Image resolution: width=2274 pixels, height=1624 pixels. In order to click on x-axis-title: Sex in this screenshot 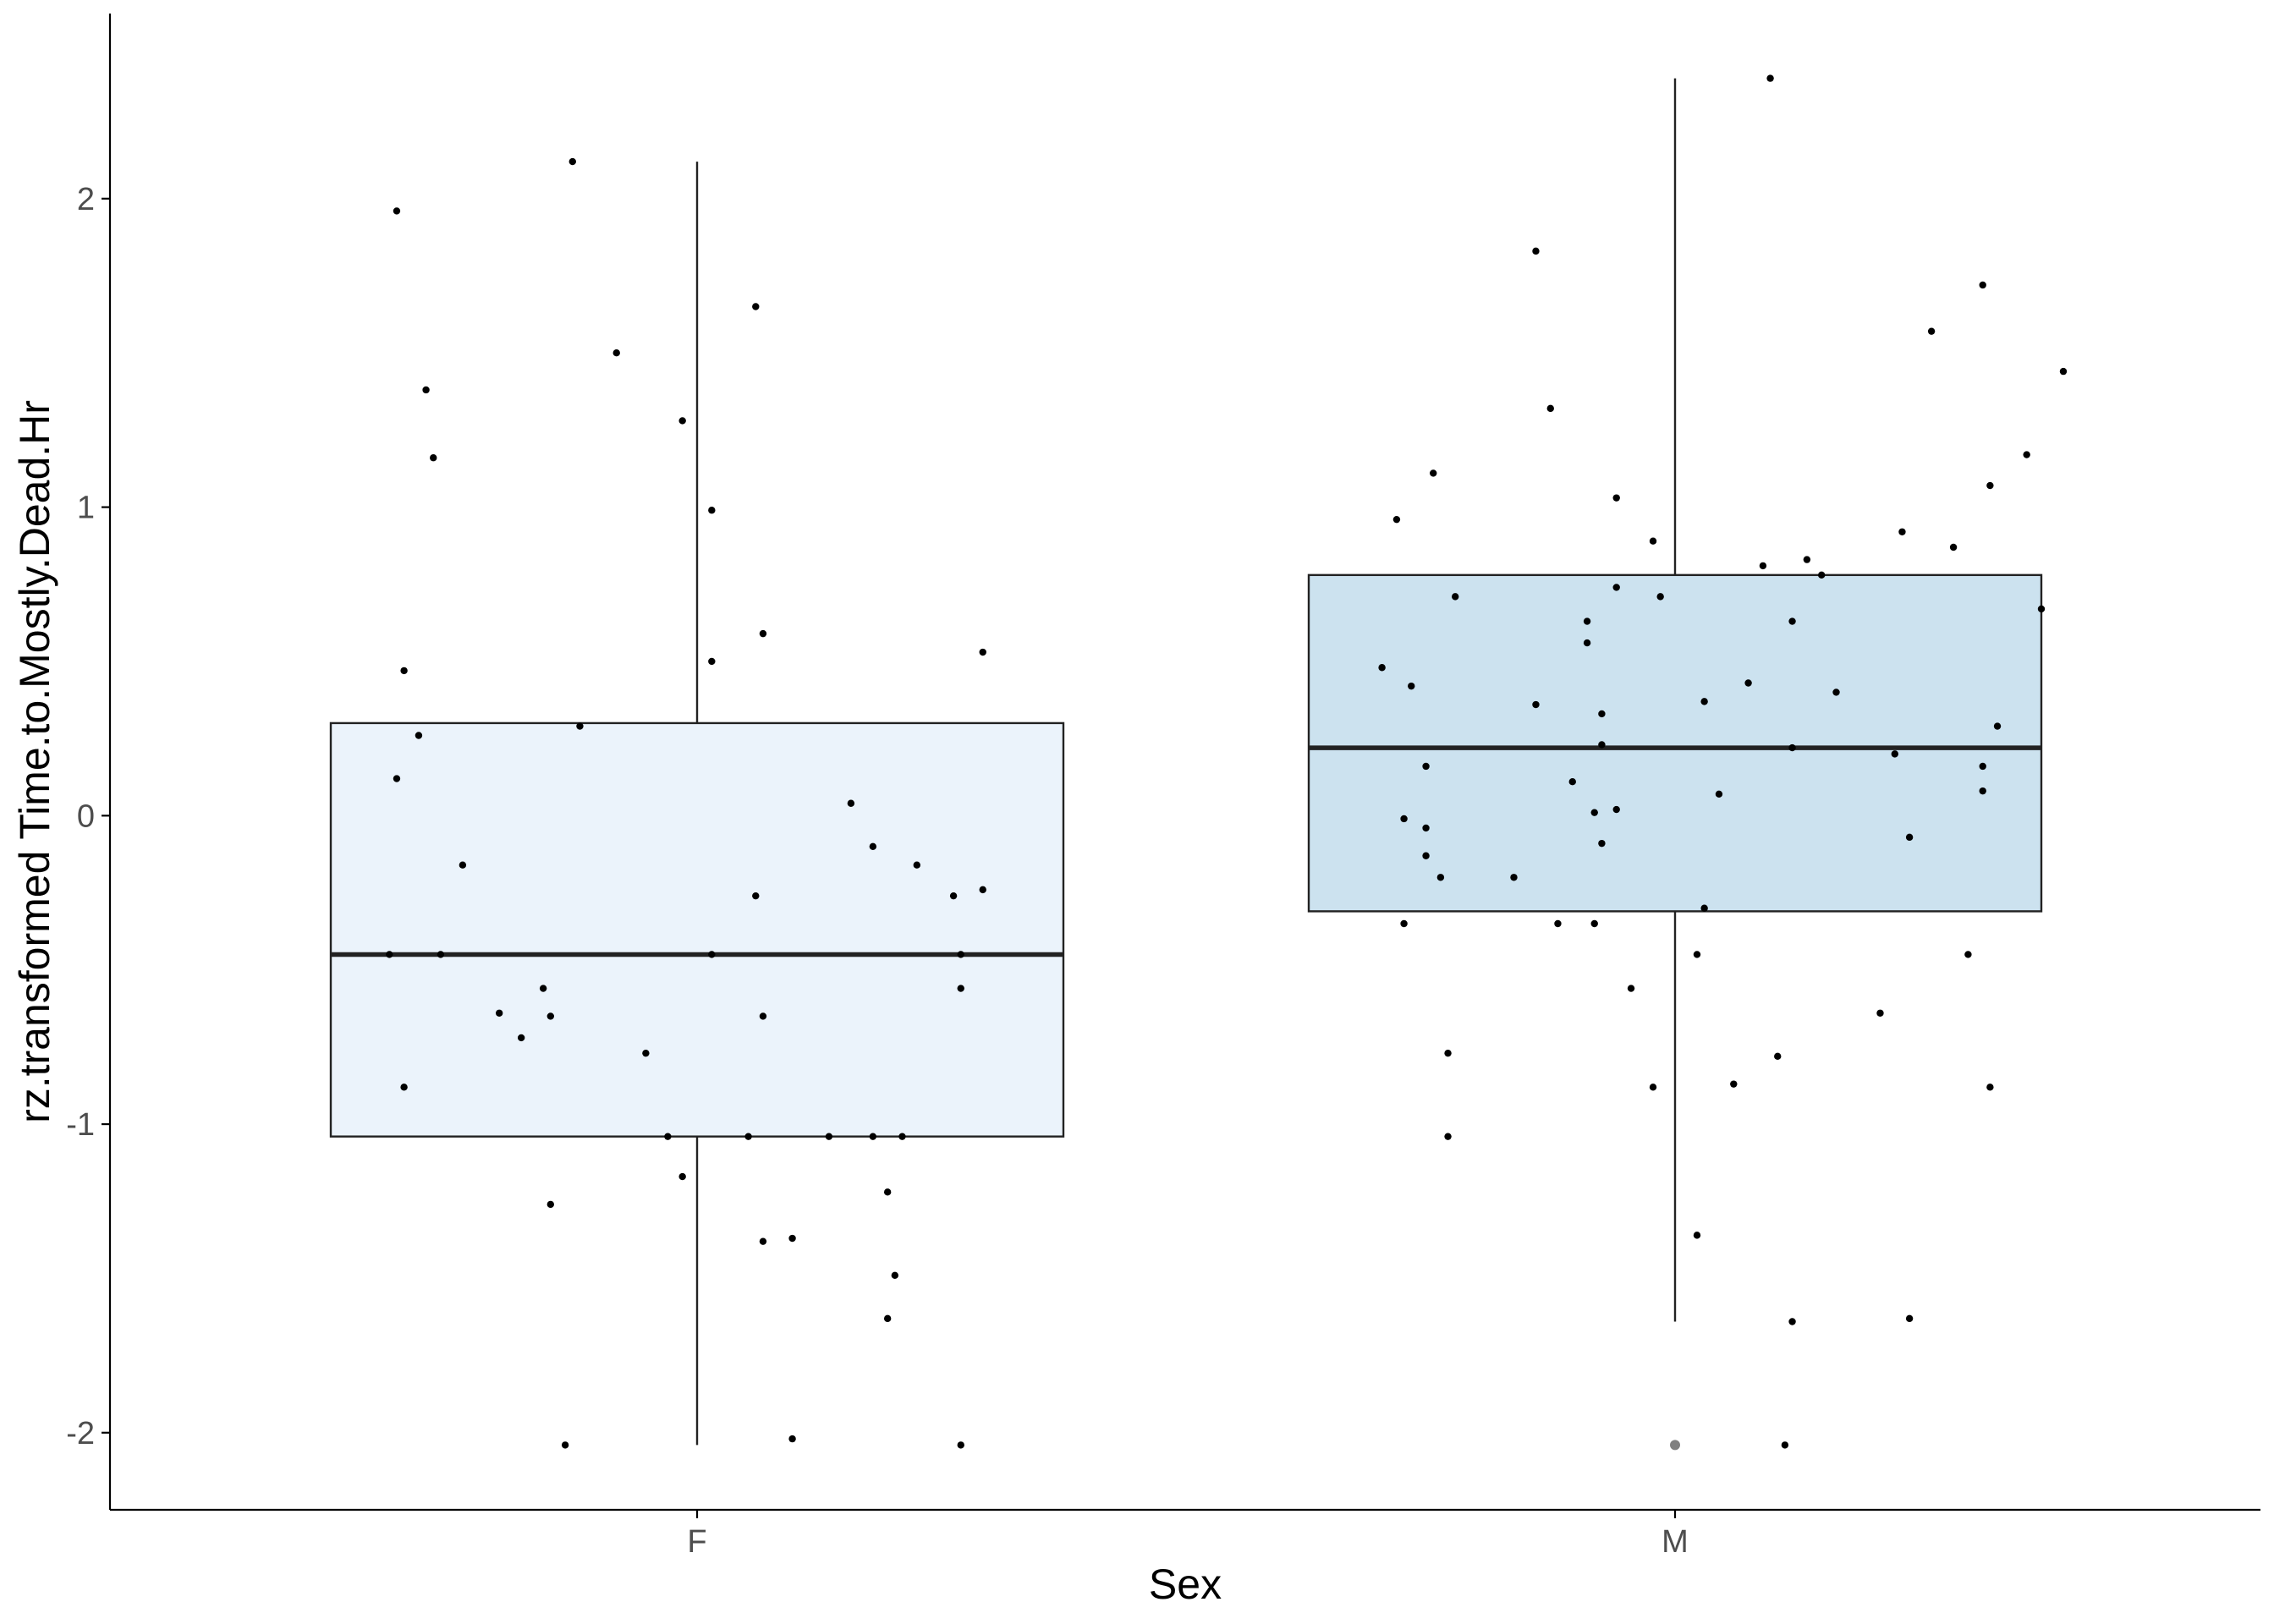, I will do `click(1185, 1585)`.